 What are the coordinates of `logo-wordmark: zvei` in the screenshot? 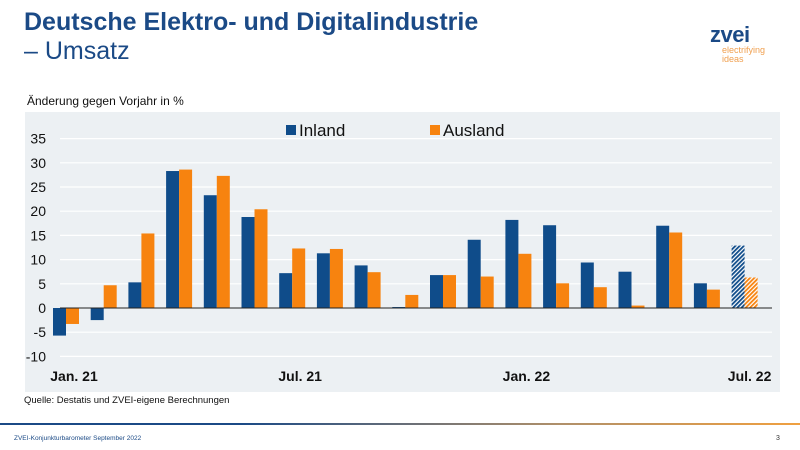 It's located at (730, 34).